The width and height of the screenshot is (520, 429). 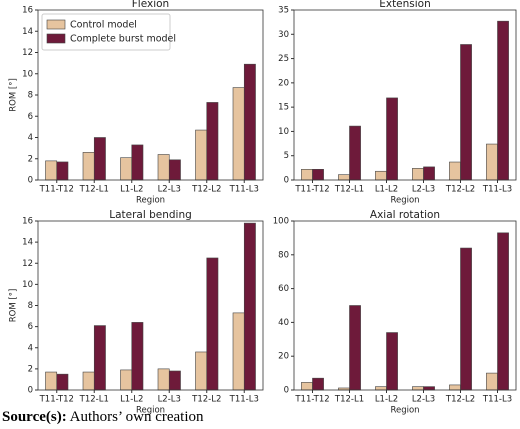 What do you see at coordinates (283, 35) in the screenshot?
I see `y-tick-label: 30` at bounding box center [283, 35].